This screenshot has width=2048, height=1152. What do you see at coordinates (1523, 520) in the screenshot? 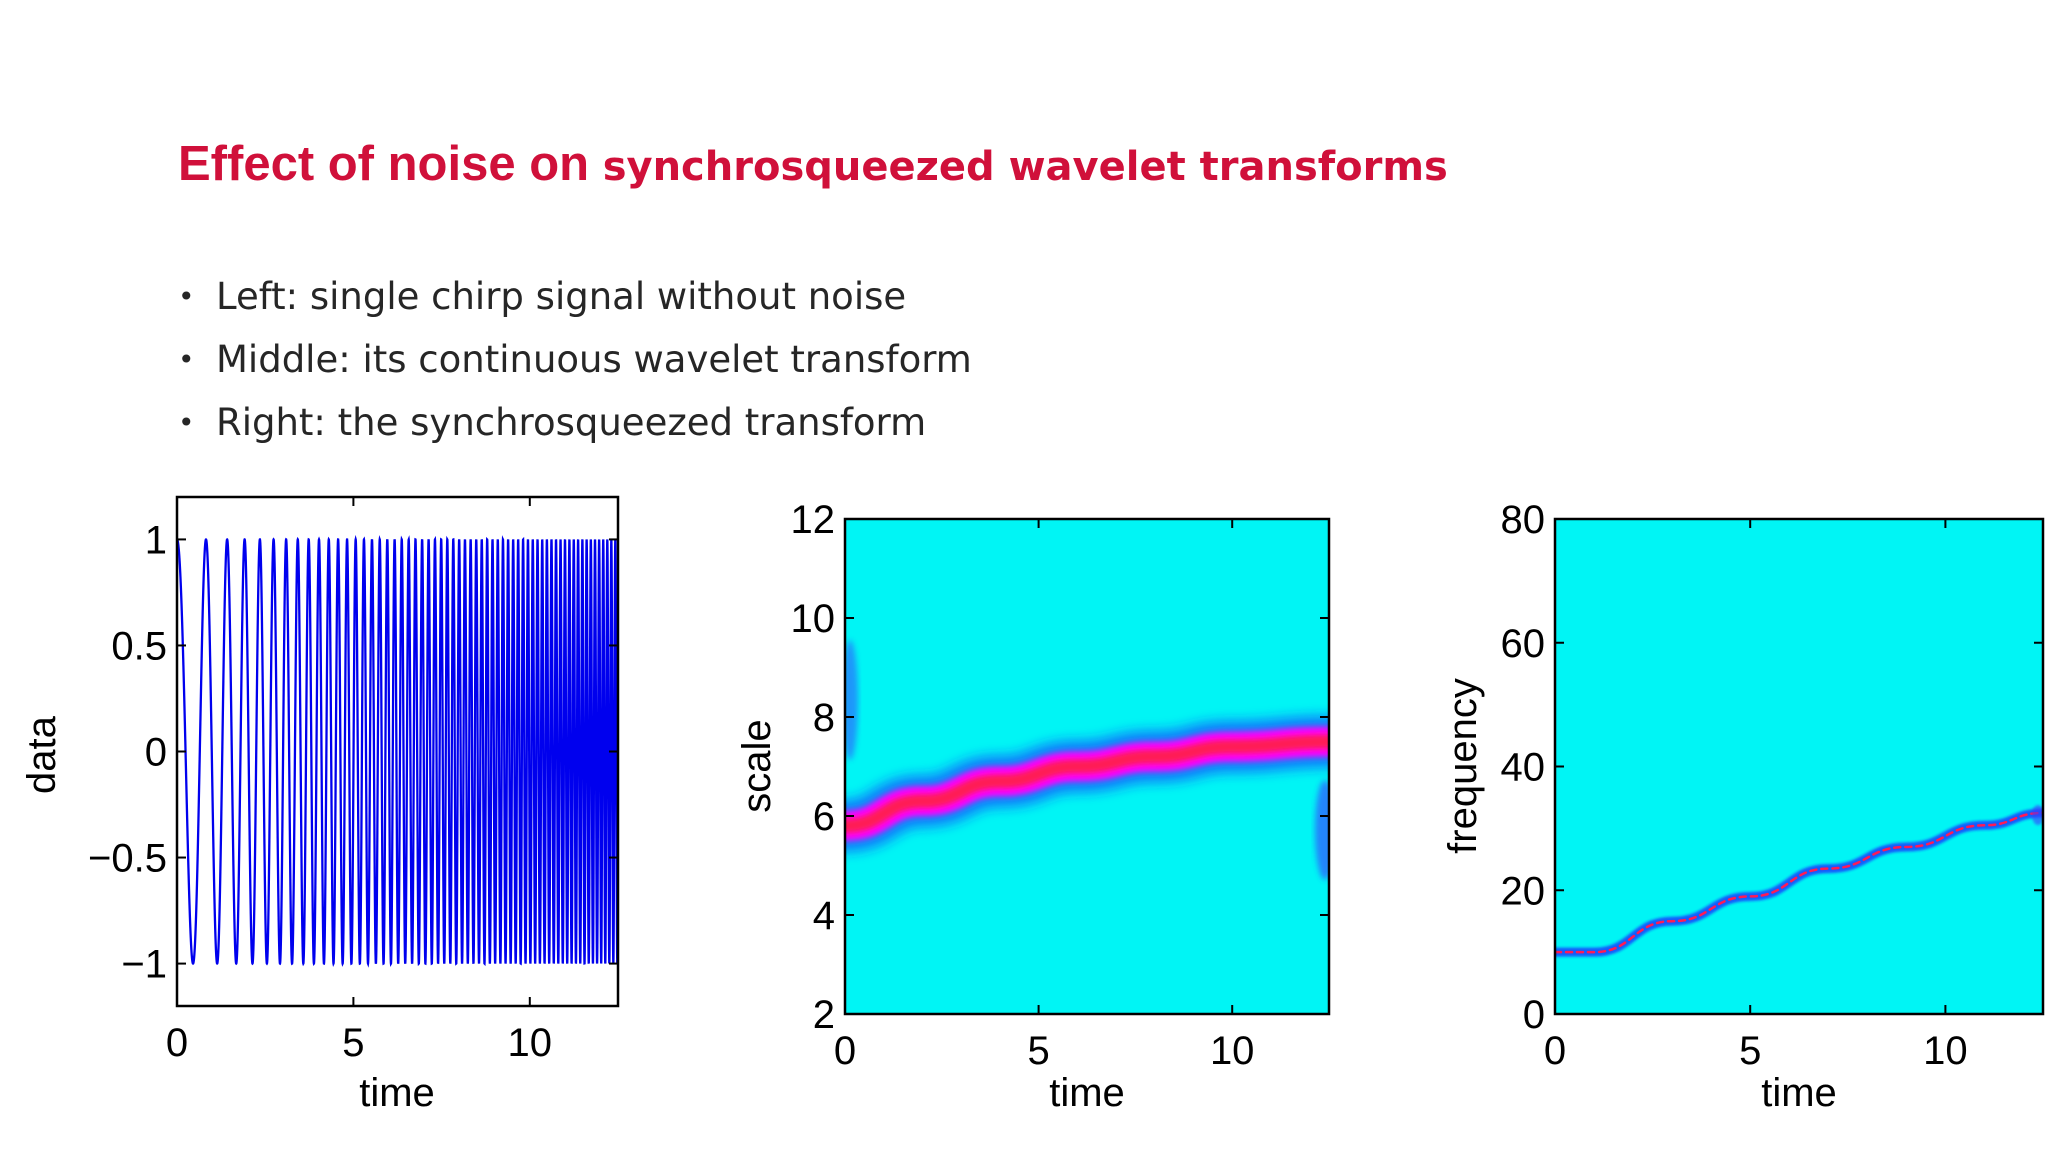
I see `y-tick-label: 80` at bounding box center [1523, 520].